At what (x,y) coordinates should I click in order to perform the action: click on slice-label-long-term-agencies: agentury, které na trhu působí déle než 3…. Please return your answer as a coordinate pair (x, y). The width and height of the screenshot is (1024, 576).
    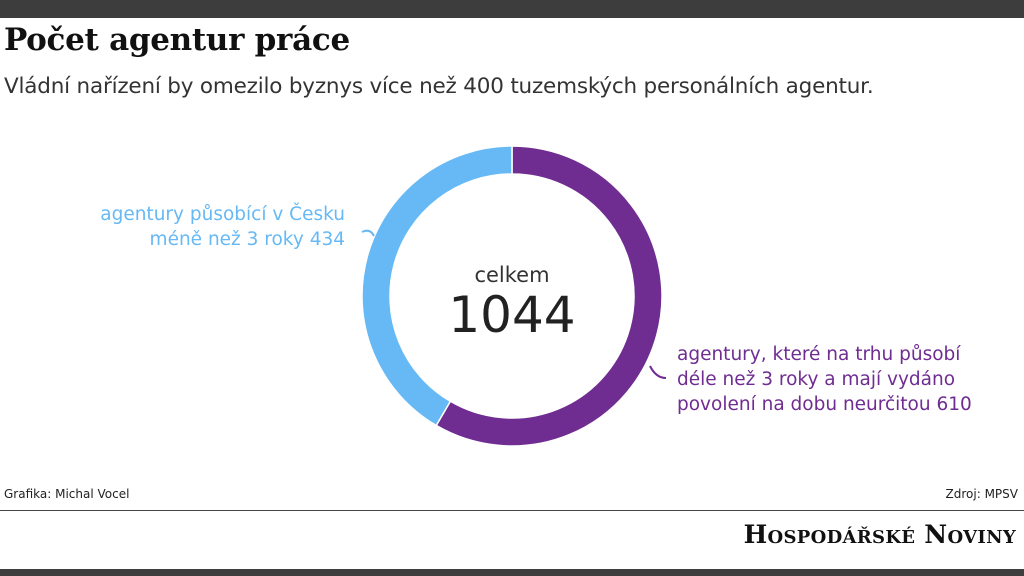
    Looking at the image, I should click on (824, 379).